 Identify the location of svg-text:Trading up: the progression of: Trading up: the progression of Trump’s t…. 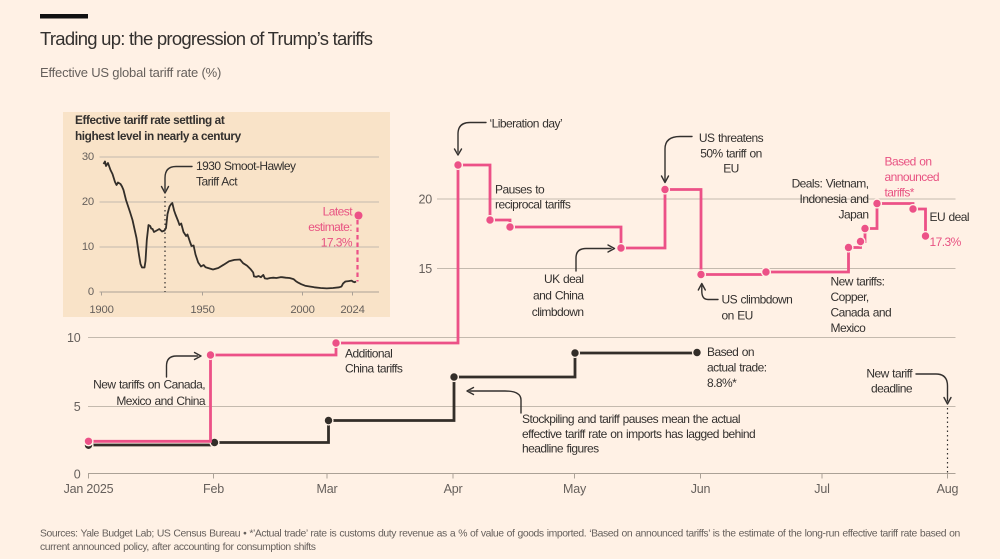
(206, 38).